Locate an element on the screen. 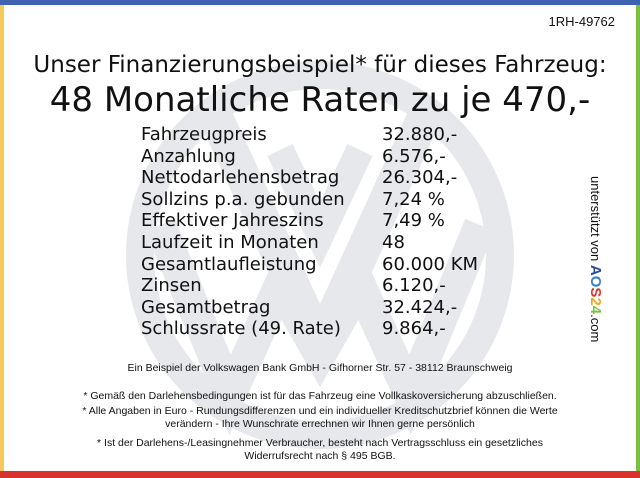  row-label: Zinsen is located at coordinates (171, 286).